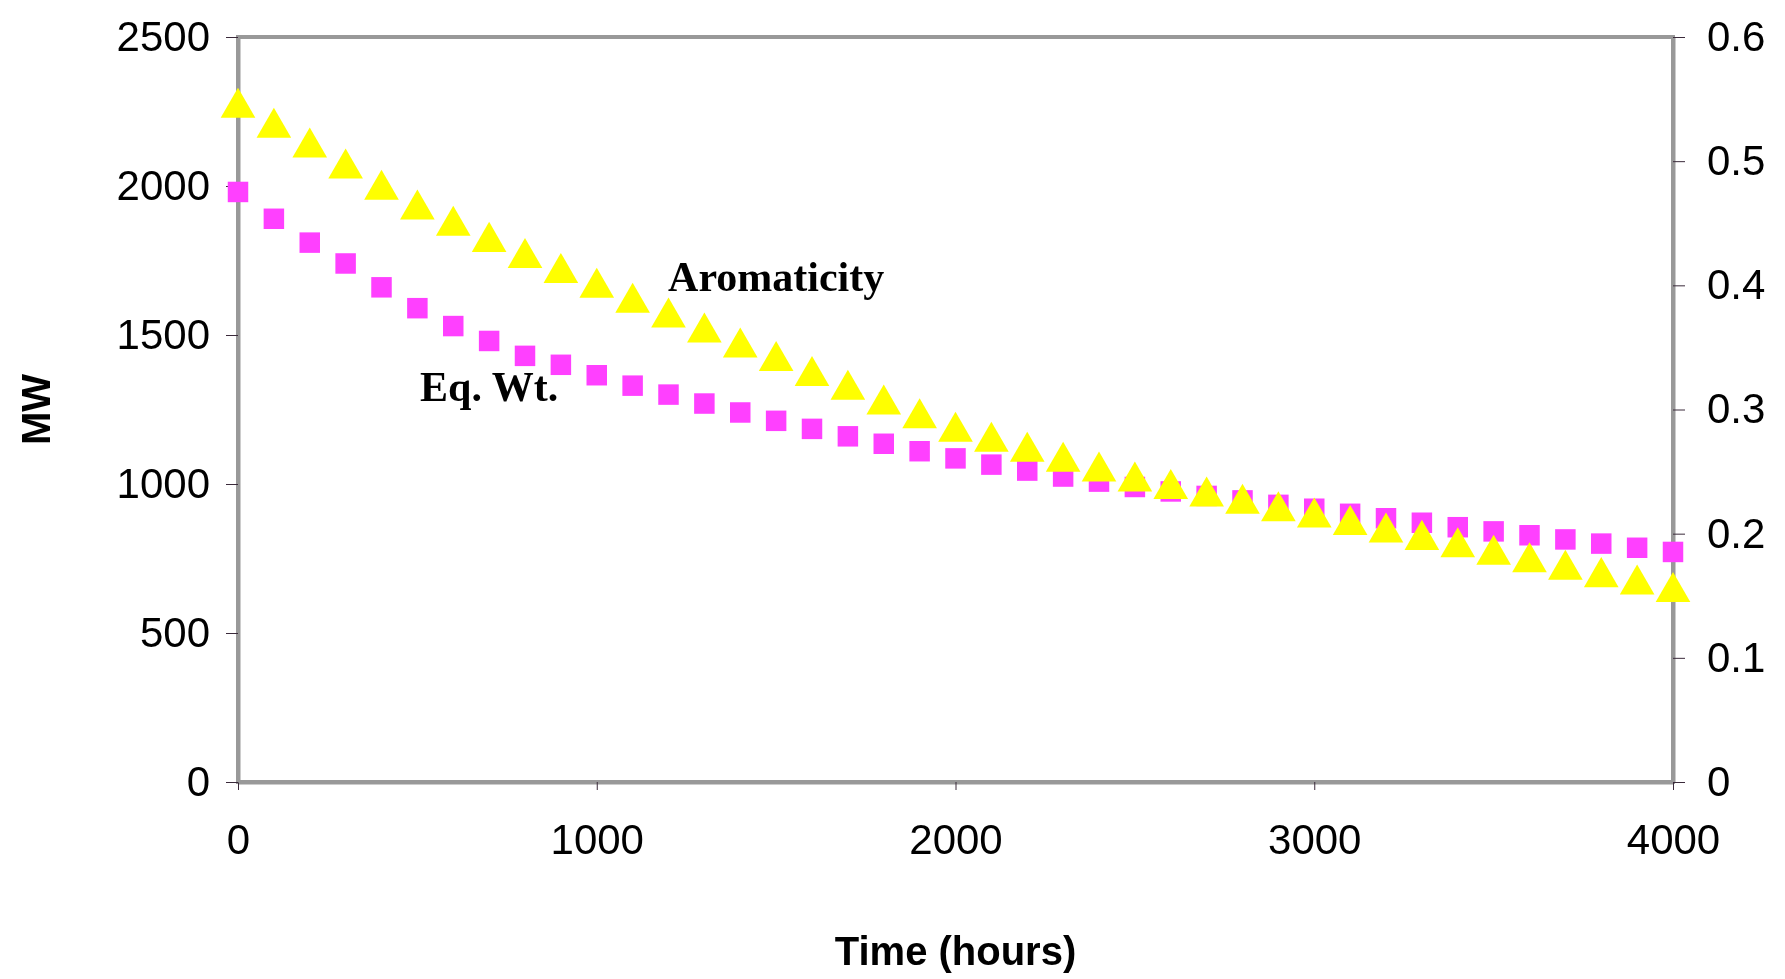 Image resolution: width=1785 pixels, height=979 pixels. I want to click on series-label: Aromaticity, so click(776, 277).